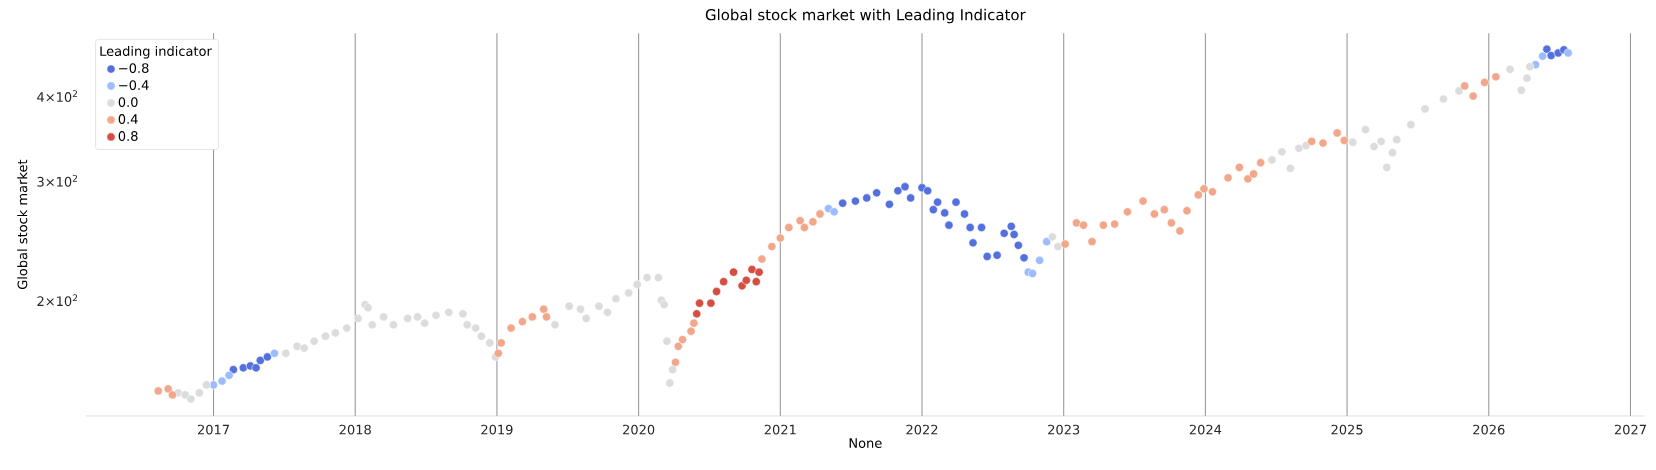  What do you see at coordinates (1064, 429) in the screenshot?
I see `x-tick-label: 2023` at bounding box center [1064, 429].